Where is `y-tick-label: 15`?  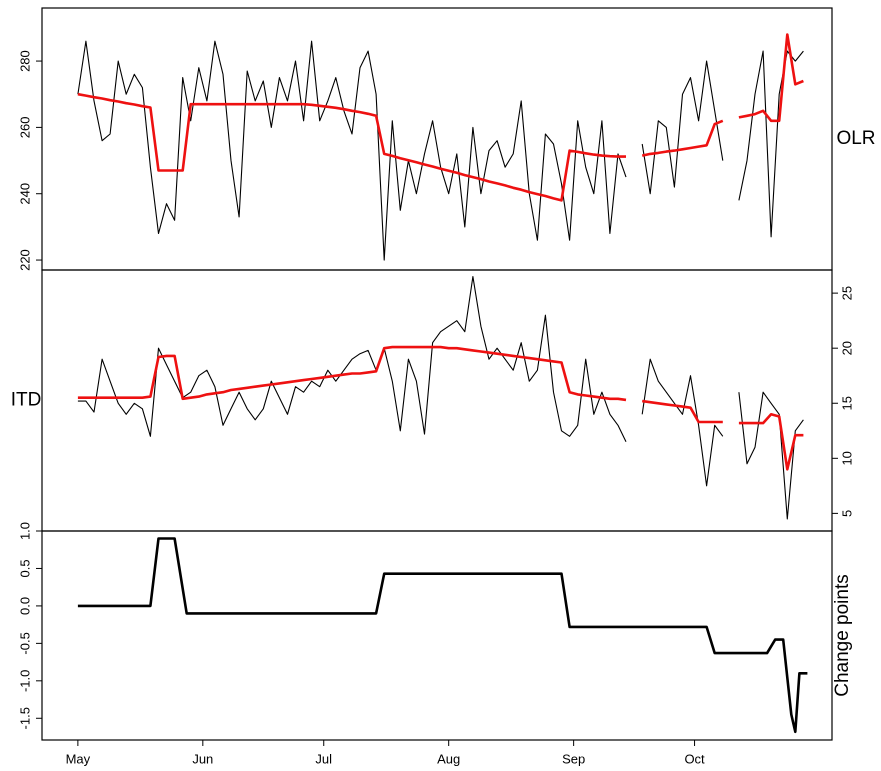 y-tick-label: 15 is located at coordinates (846, 403).